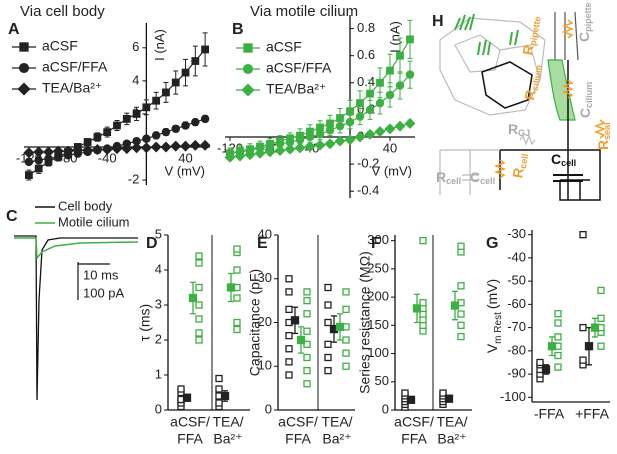 Image resolution: width=617 pixels, height=454 pixels. Describe the element at coordinates (365, 322) in the screenshot. I see `y-axis-label: Series resistance (MΩ)` at that location.